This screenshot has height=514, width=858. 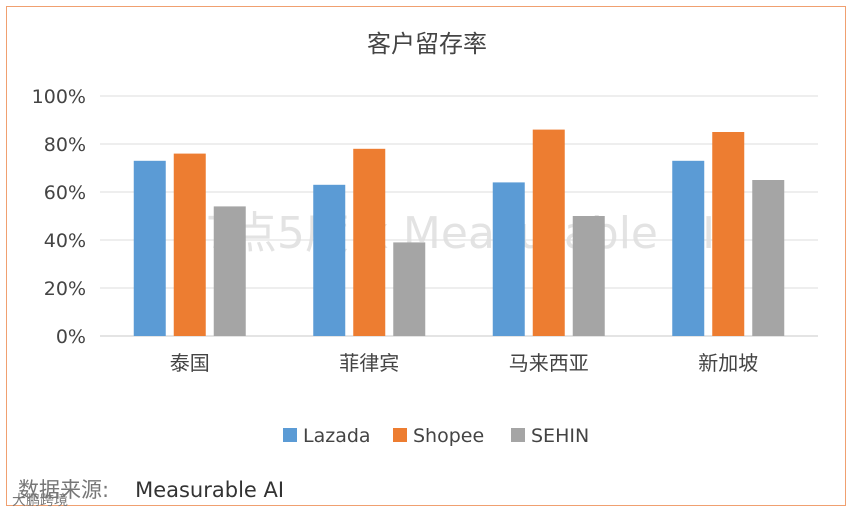 What do you see at coordinates (560, 436) in the screenshot?
I see `legend-label: SEHIN` at bounding box center [560, 436].